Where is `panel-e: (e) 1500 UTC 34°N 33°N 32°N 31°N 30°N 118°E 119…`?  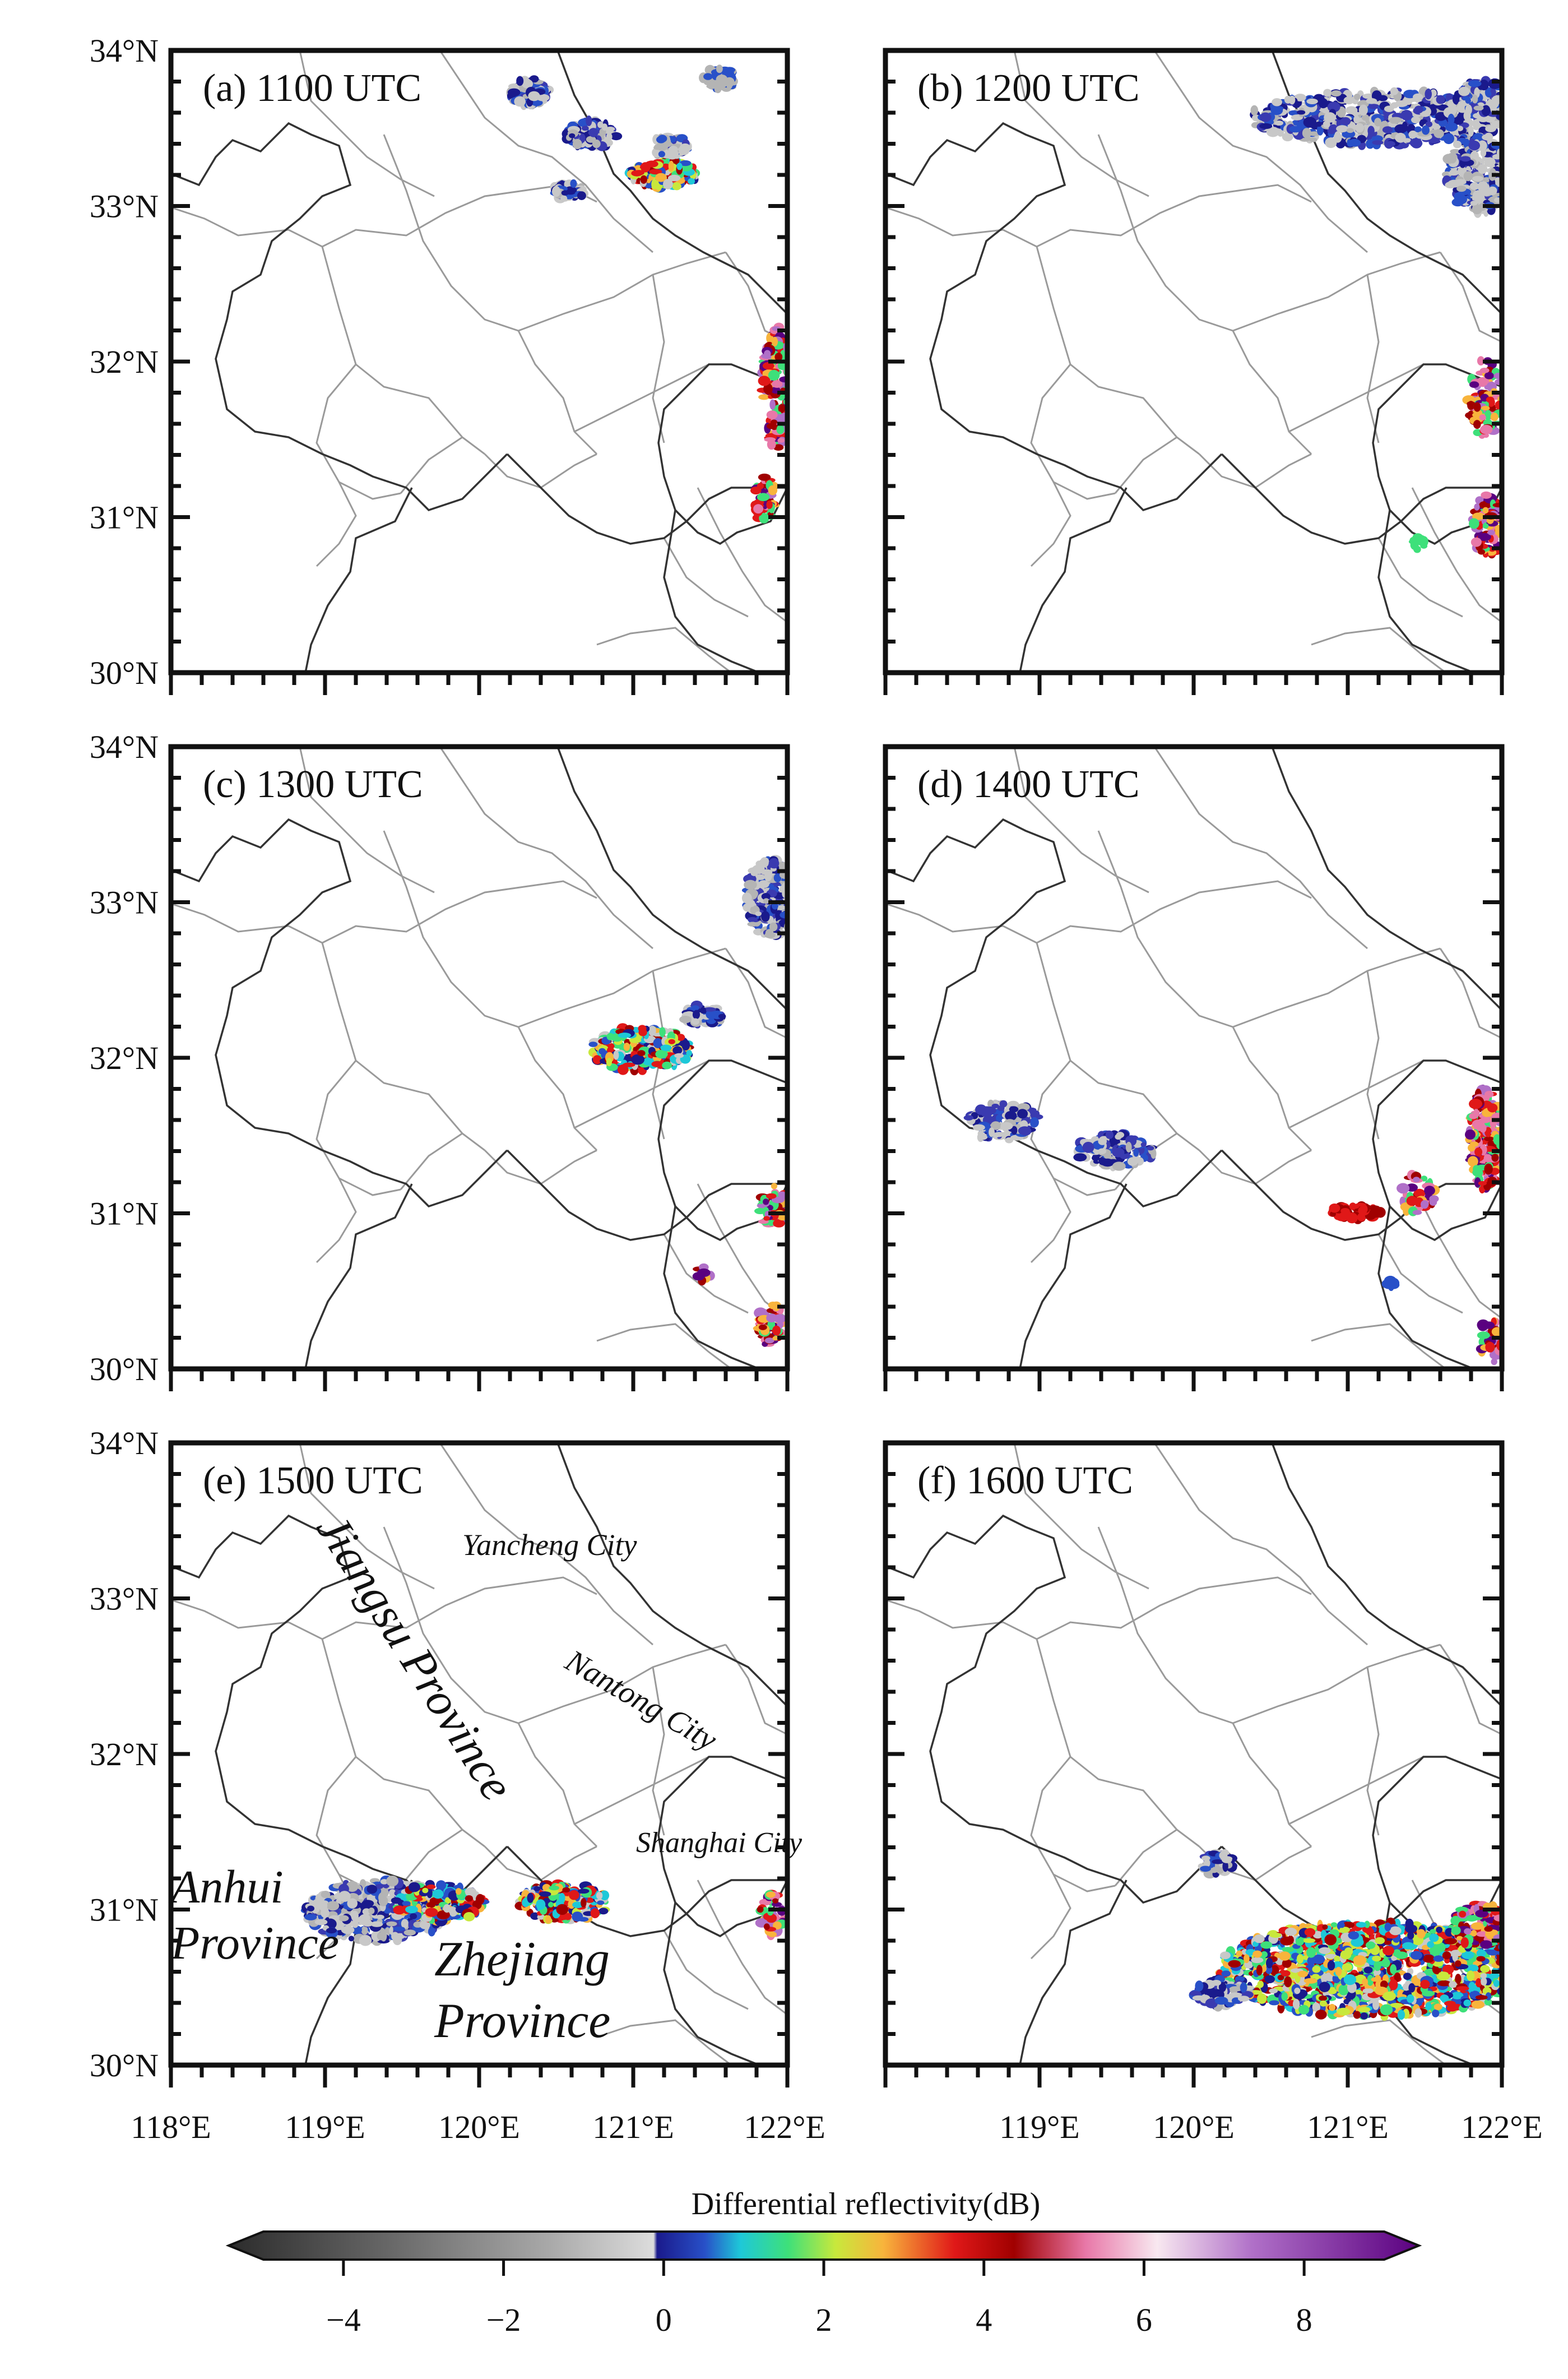 panel-e: (e) 1500 UTC 34°N 33°N 32°N 31°N 30°N 118°E 119… is located at coordinates (457, 1785).